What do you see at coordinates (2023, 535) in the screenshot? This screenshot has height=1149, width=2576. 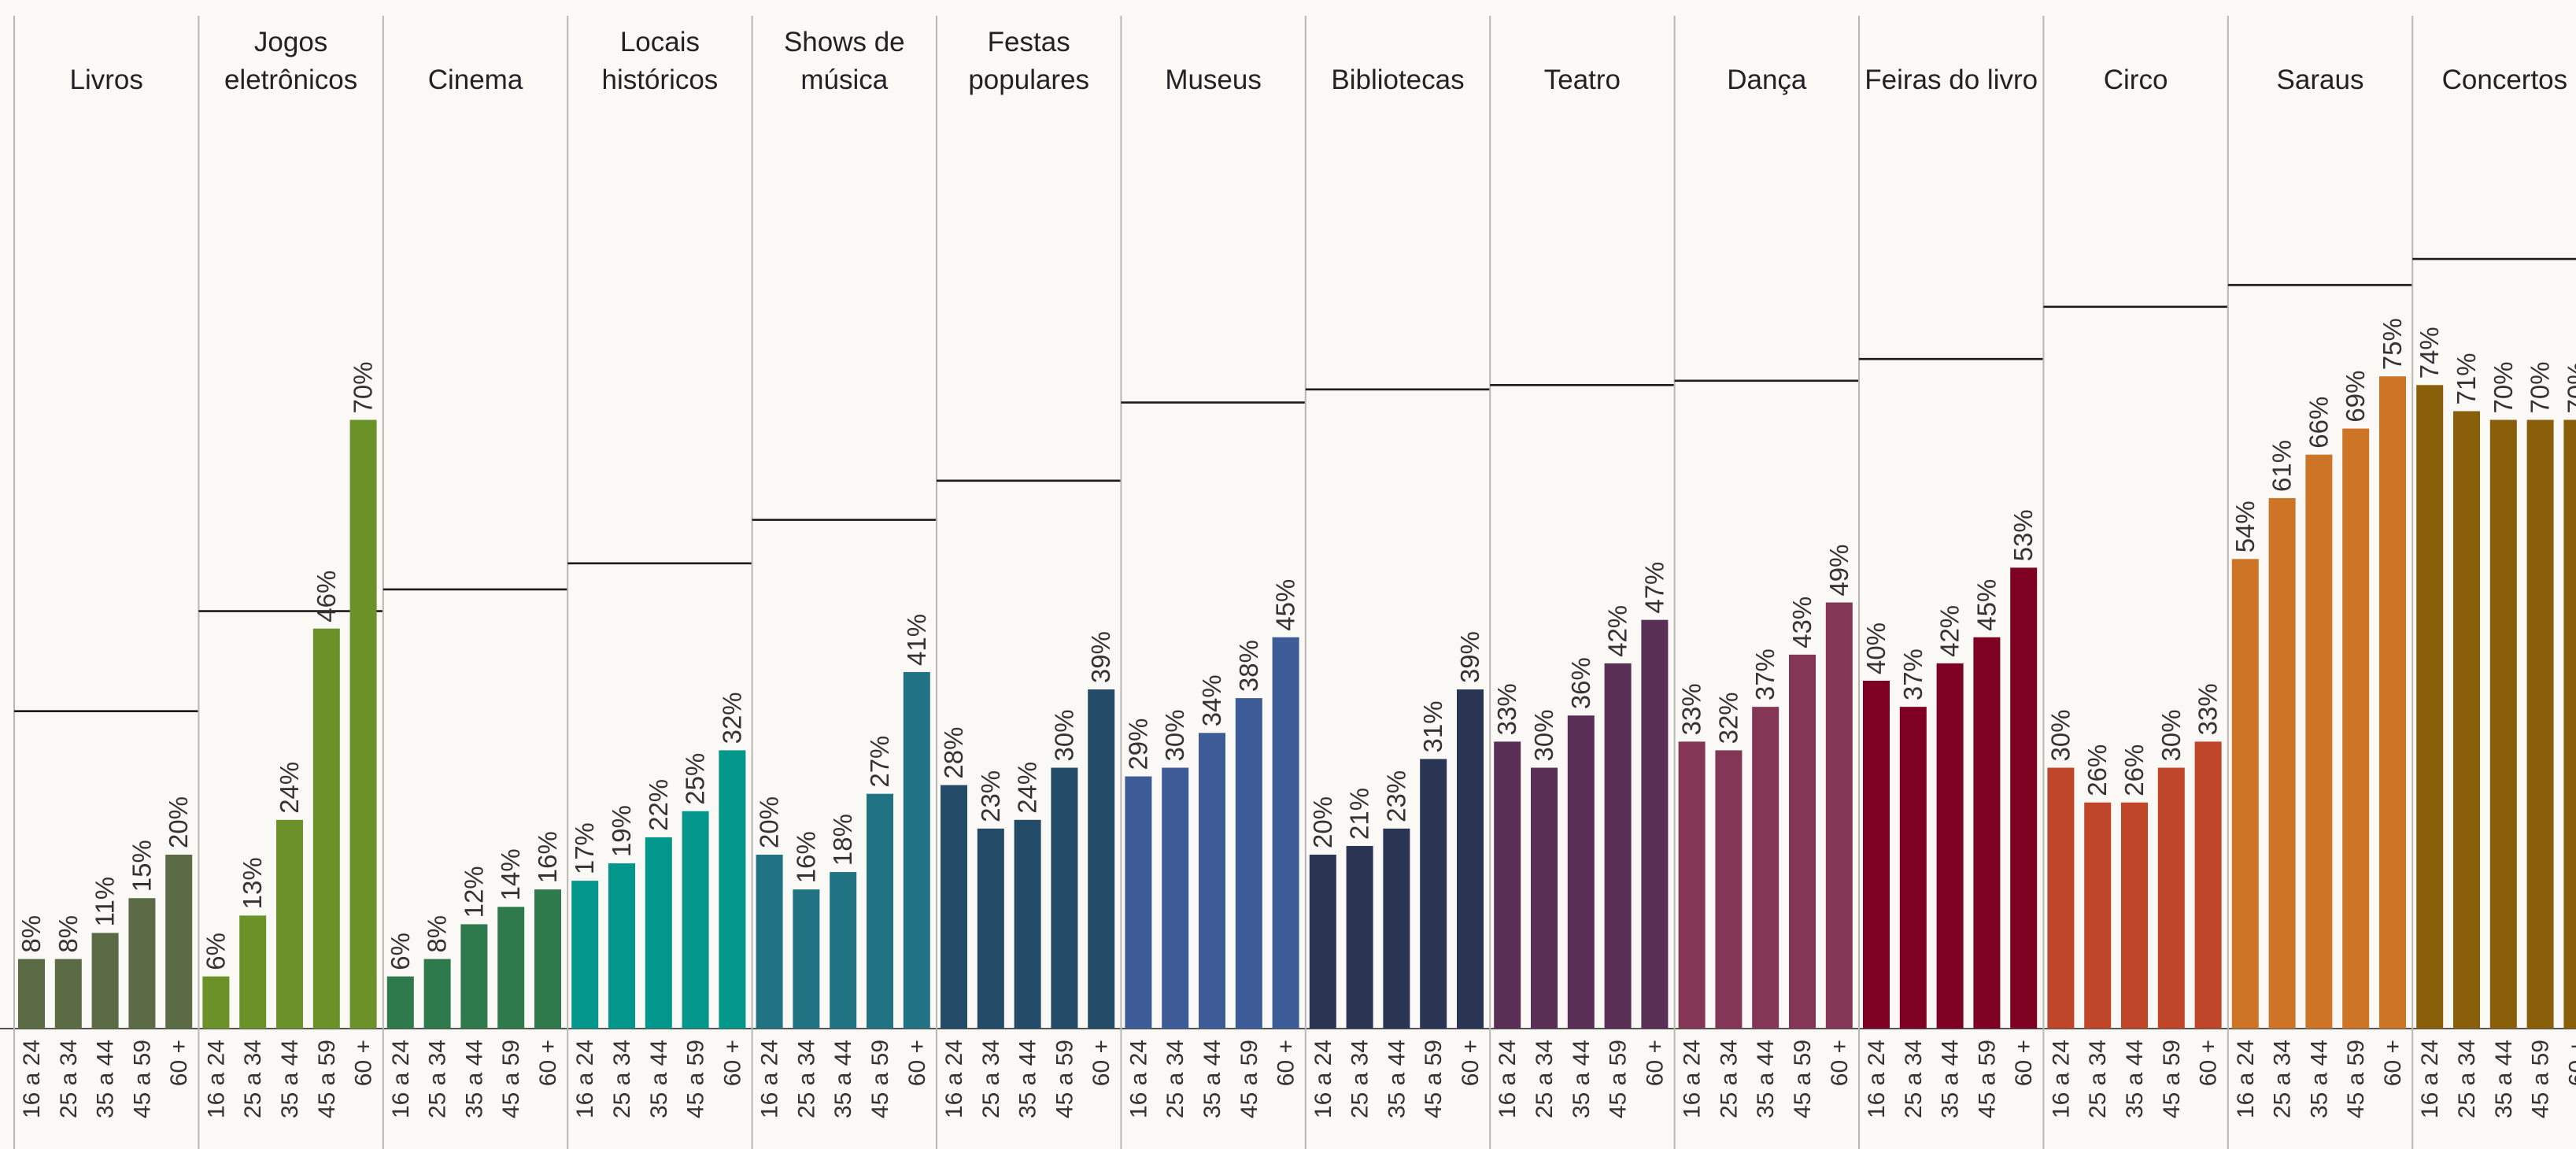 I see `data-label: 53%` at bounding box center [2023, 535].